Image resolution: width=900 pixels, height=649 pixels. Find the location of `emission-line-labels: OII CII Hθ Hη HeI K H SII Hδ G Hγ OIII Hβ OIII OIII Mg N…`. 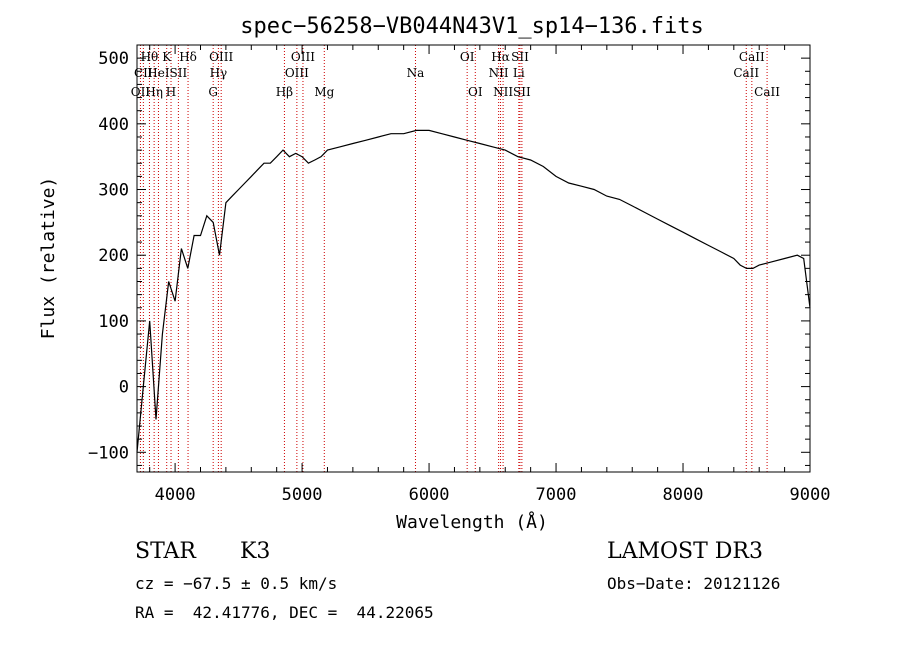

emission-line-labels: OII CII Hθ Hη HeI K H SII Hδ G Hγ OIII Hβ OIII OIII Mg N… is located at coordinates (455, 74).